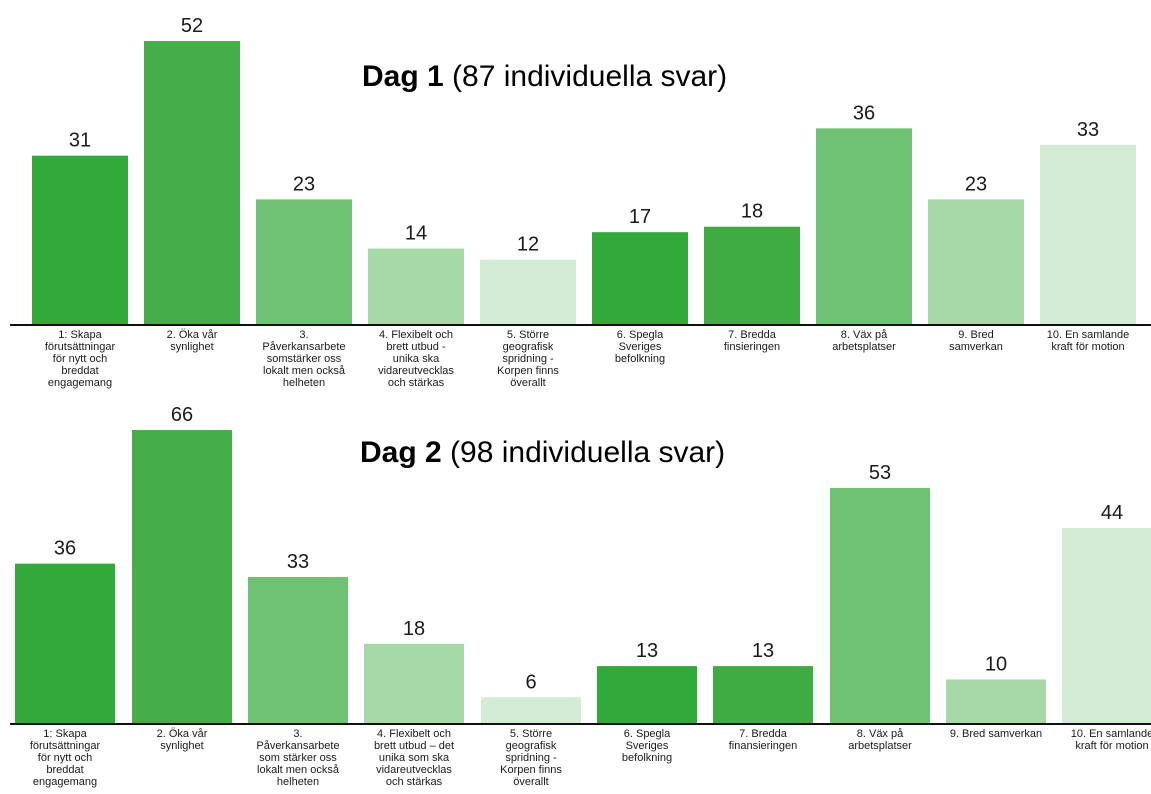  I want to click on data-label: 17, so click(640, 217).